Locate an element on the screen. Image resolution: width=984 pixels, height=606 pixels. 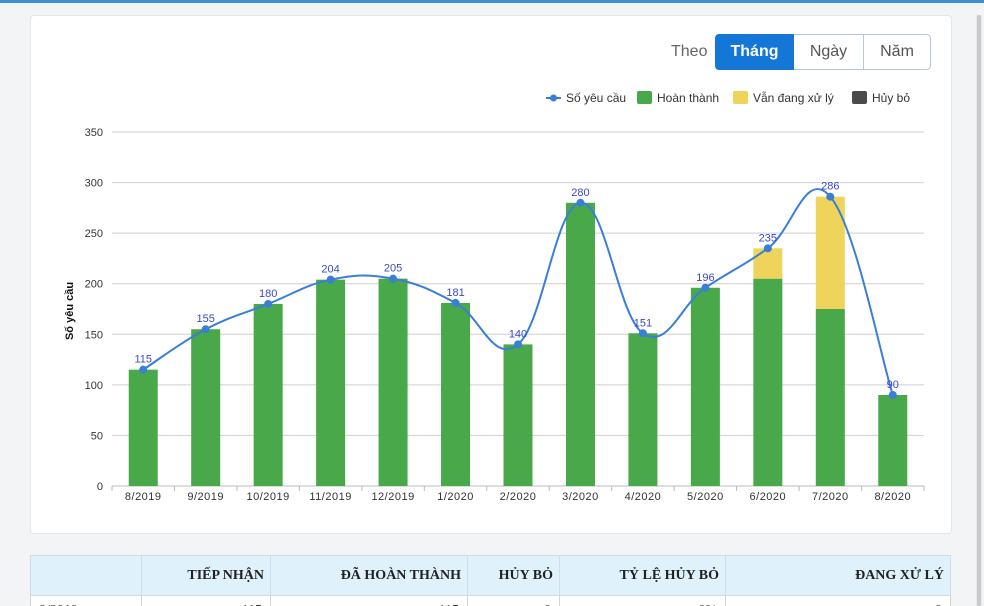
col-received-header: TIẾP NHẬN is located at coordinates (206, 575).